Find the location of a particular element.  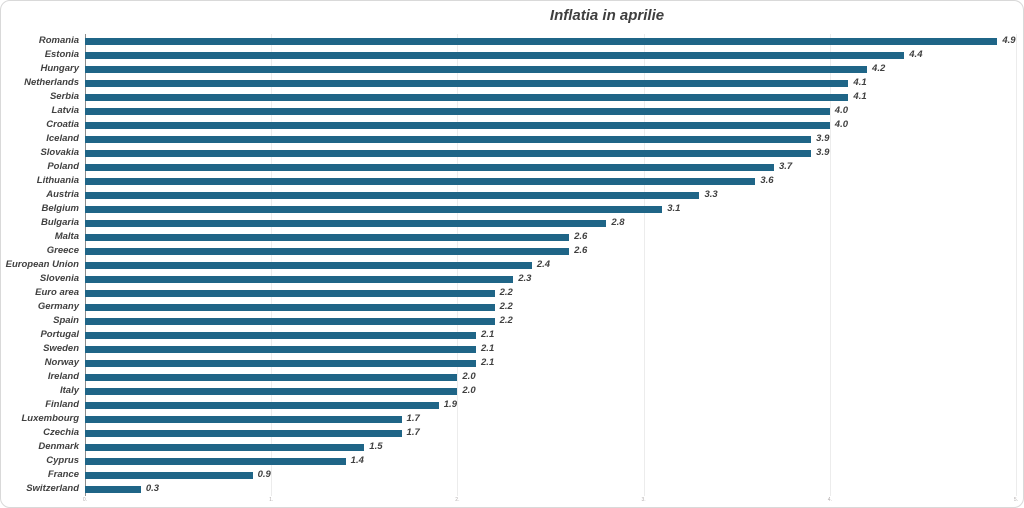

bar-belgium is located at coordinates (374, 209).